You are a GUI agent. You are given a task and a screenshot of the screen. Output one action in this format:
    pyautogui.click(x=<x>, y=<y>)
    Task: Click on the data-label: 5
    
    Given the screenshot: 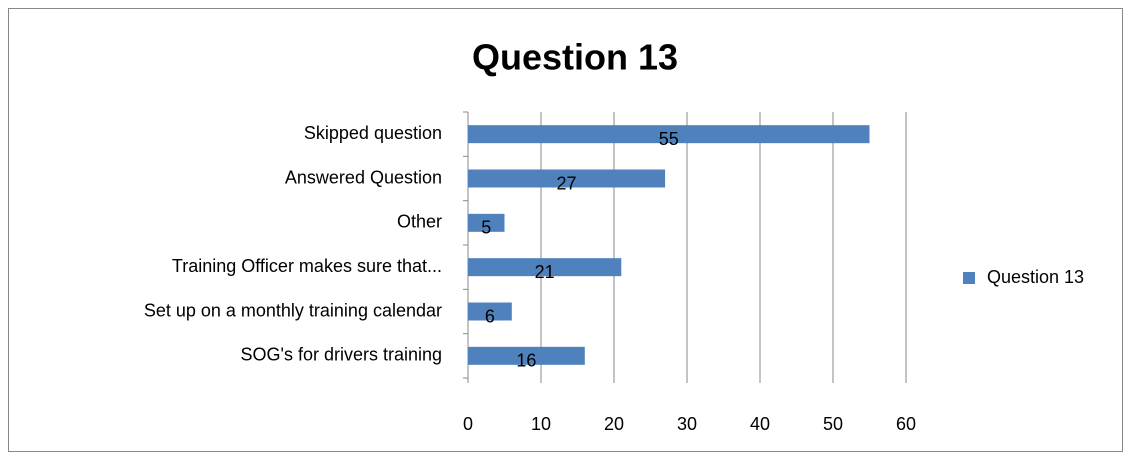 What is the action you would take?
    pyautogui.click(x=486, y=228)
    